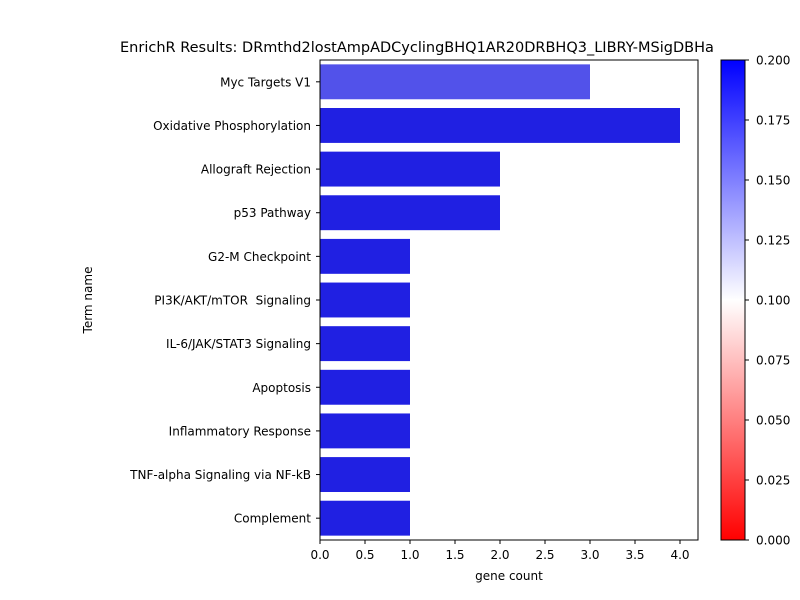  I want to click on x-tick-label: 4.0, so click(679, 555).